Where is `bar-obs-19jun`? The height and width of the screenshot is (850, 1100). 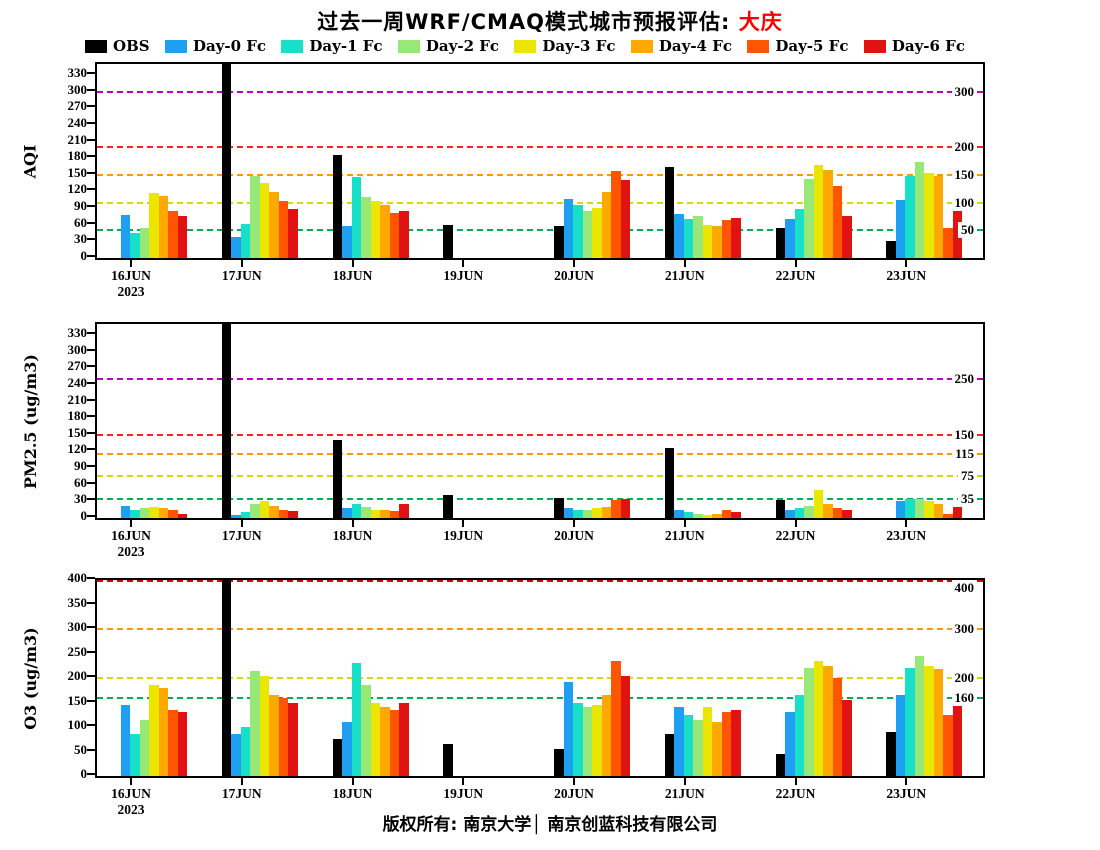 bar-obs-19jun is located at coordinates (448, 506).